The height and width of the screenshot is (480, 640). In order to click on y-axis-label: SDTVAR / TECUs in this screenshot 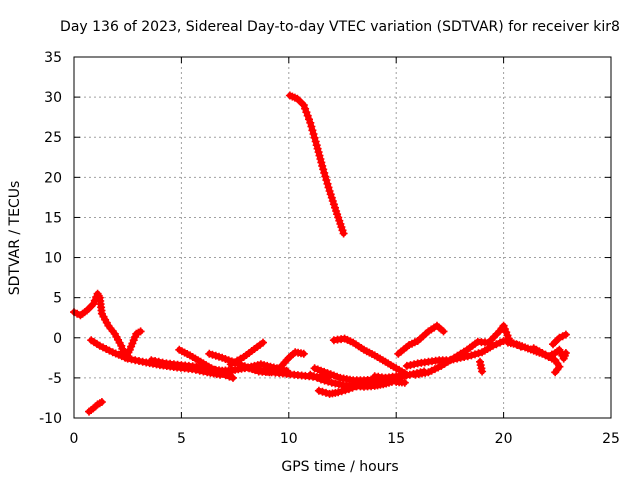, I will do `click(15, 238)`.